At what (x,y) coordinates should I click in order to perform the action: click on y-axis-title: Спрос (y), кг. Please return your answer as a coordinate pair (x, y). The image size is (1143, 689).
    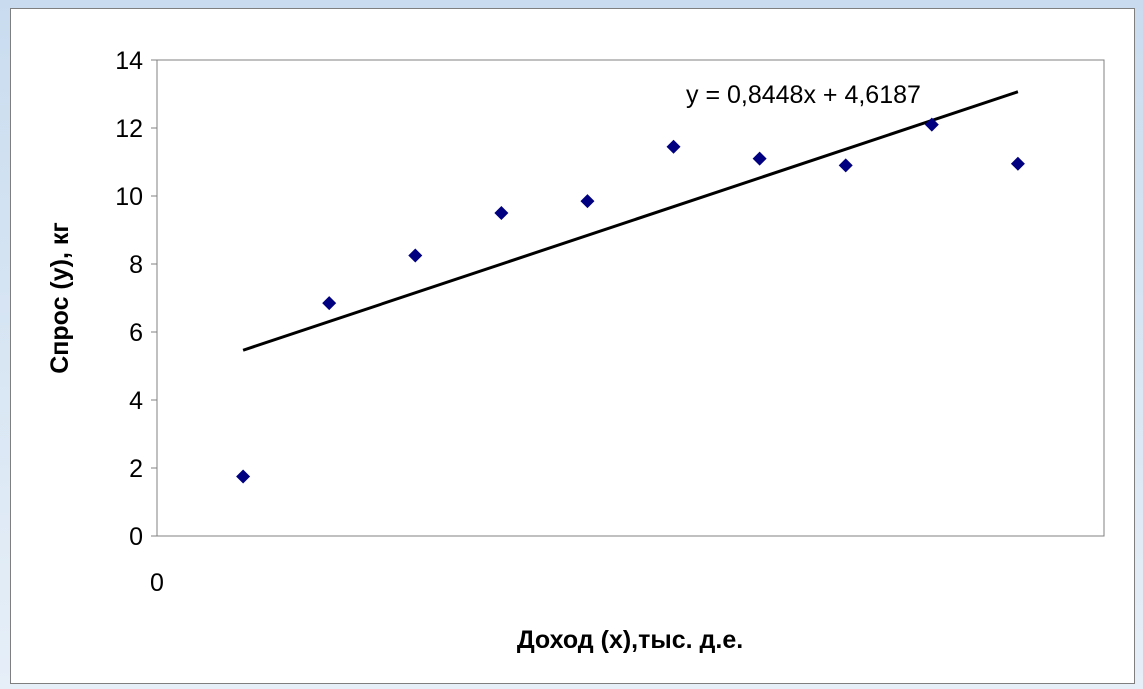
    Looking at the image, I should click on (60, 298).